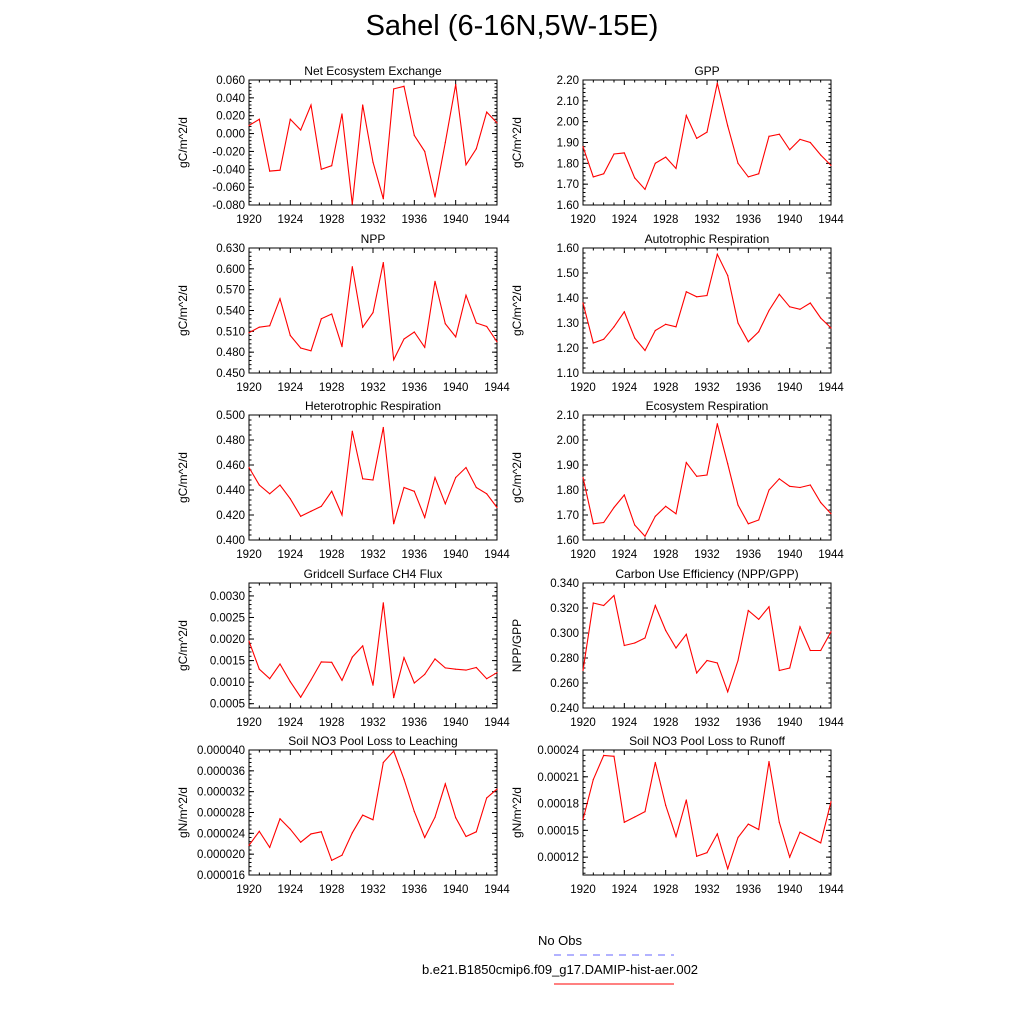 The height and width of the screenshot is (1024, 1024). Describe the element at coordinates (564, 659) in the screenshot. I see `y-tick-label: 0.280` at that location.